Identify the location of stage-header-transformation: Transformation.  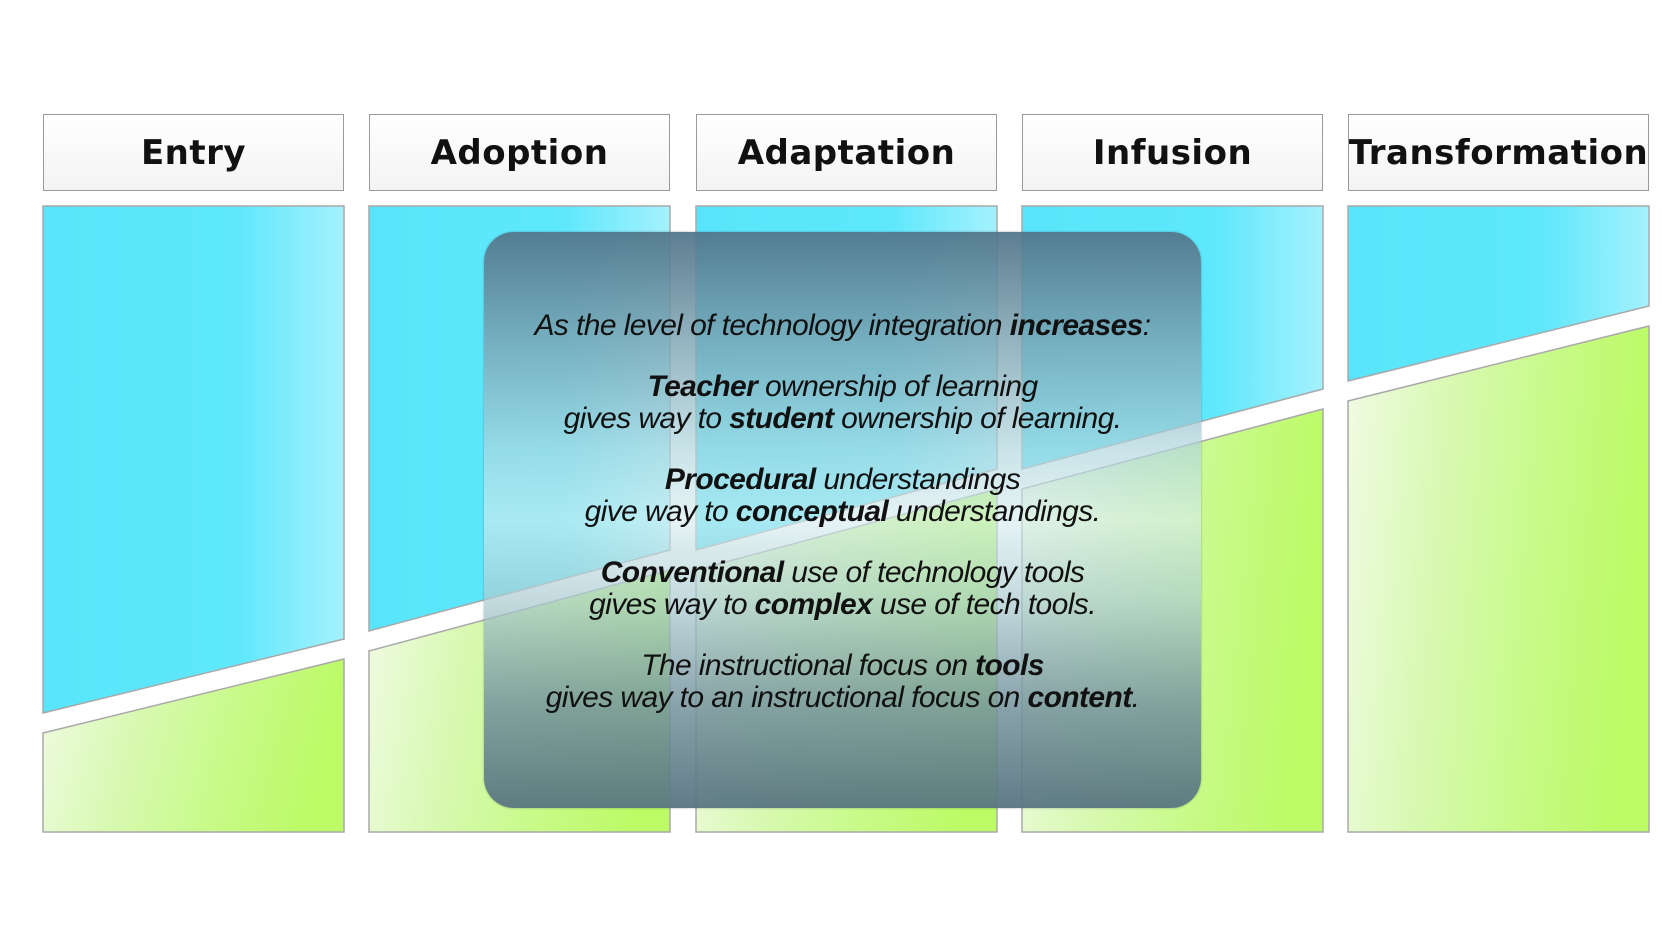
(1498, 152).